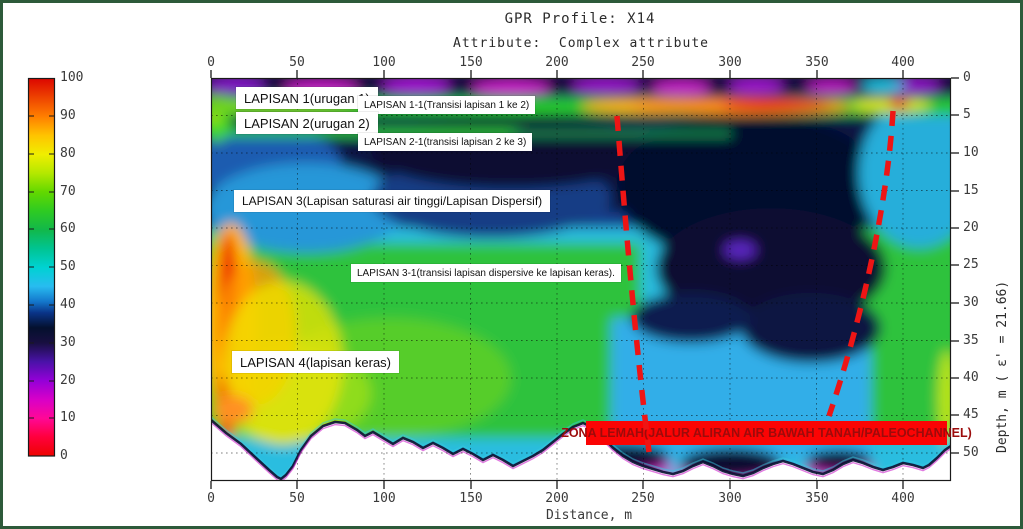  Describe the element at coordinates (68, 153) in the screenshot. I see `colorbar-tick-label: 80` at that location.